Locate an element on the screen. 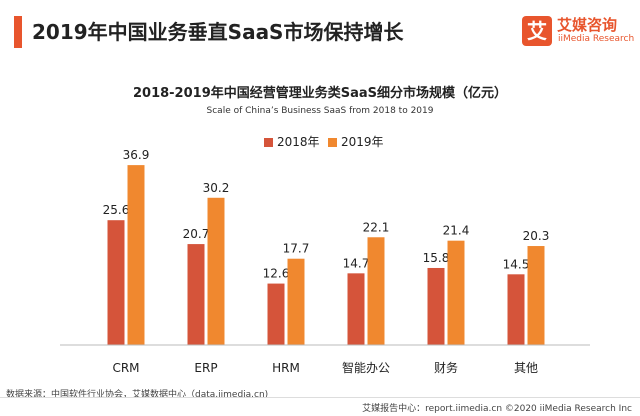  legend-label-0: 2018年 is located at coordinates (298, 142).